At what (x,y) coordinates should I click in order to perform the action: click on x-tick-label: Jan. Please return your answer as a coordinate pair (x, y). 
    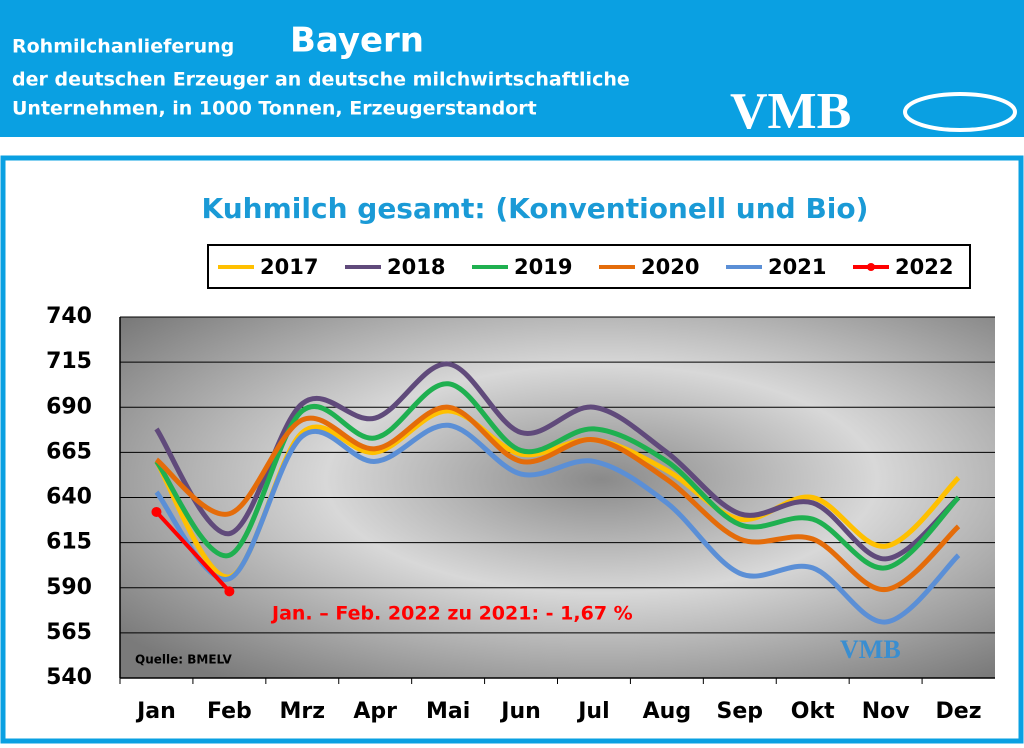
    Looking at the image, I should click on (155, 711).